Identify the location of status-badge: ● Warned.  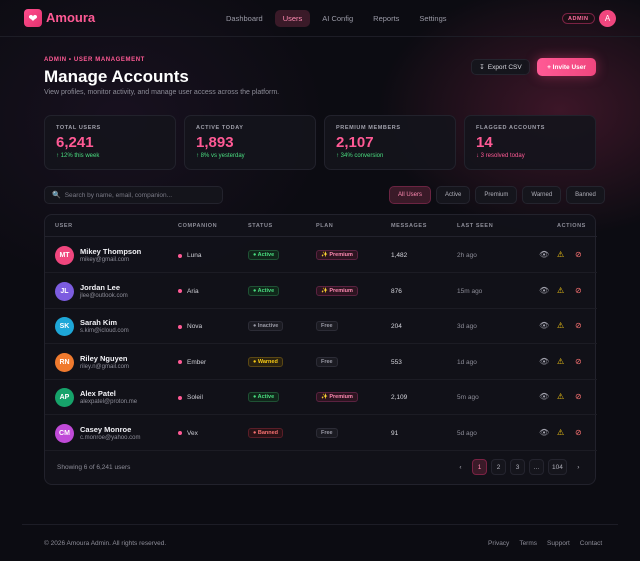
(265, 361).